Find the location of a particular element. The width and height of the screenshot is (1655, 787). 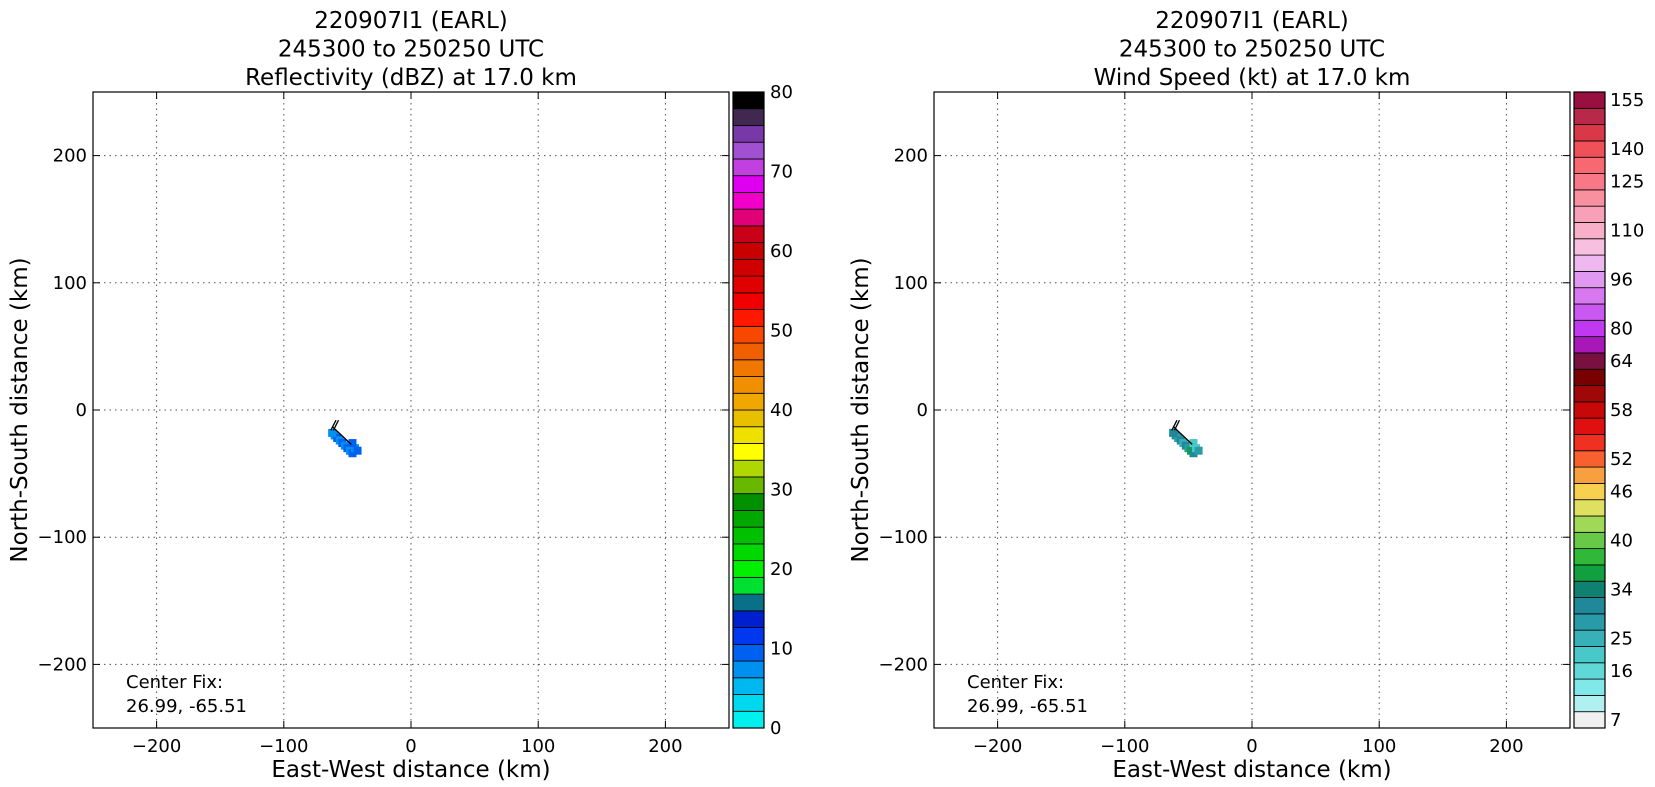

colorbar-tick-label: 155 is located at coordinates (1627, 100).